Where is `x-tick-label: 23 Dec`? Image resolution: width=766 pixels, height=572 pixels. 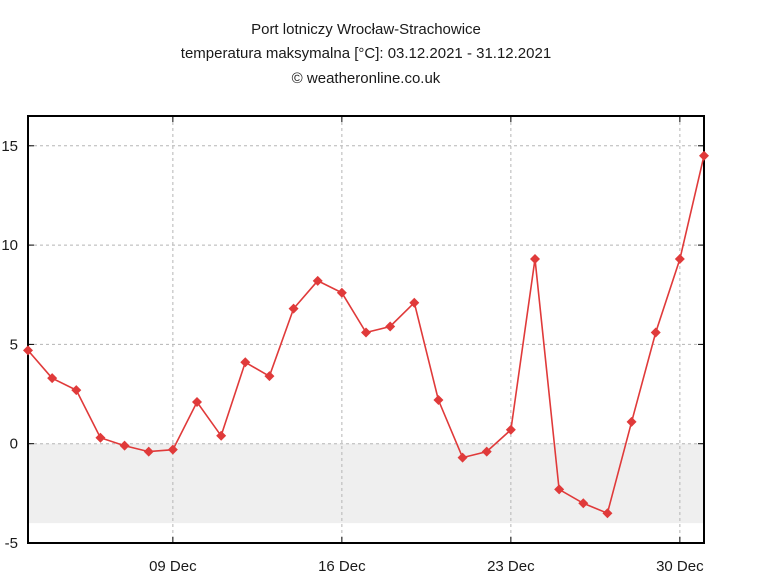 x-tick-label: 23 Dec is located at coordinates (511, 565).